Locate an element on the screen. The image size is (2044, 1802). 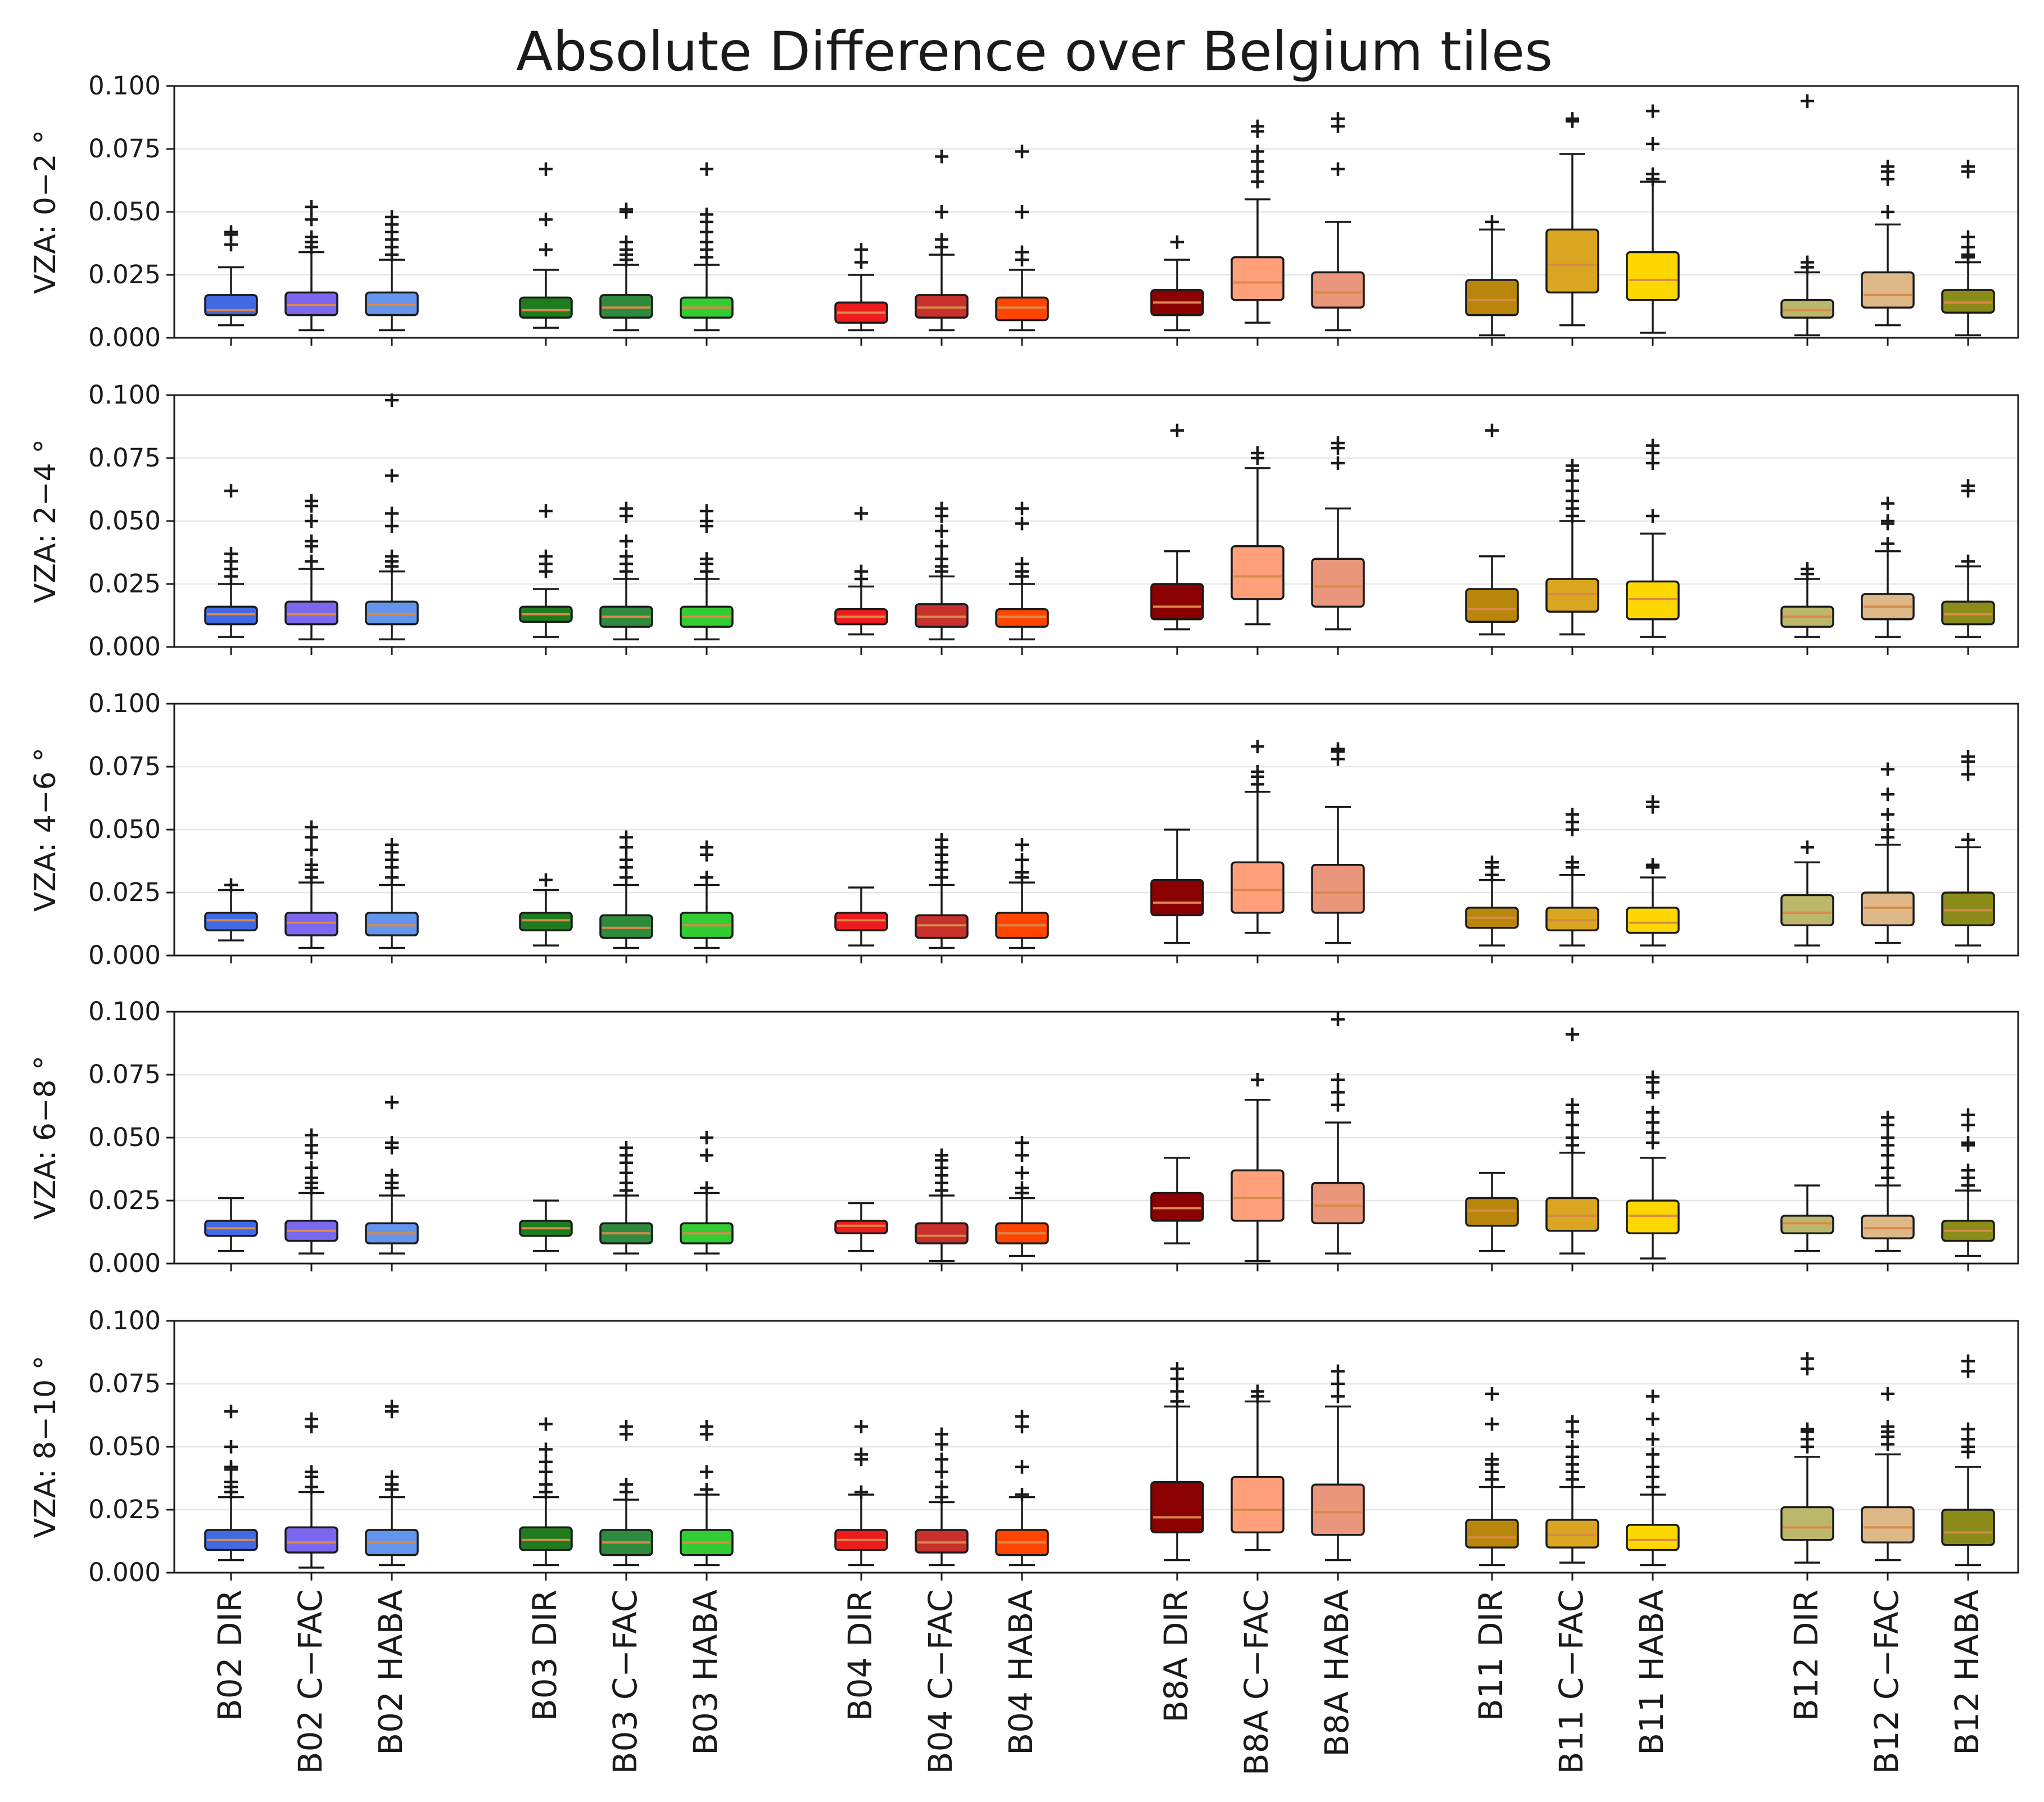
y-axis-label: VZA: 4−6 ° is located at coordinates (45, 830).